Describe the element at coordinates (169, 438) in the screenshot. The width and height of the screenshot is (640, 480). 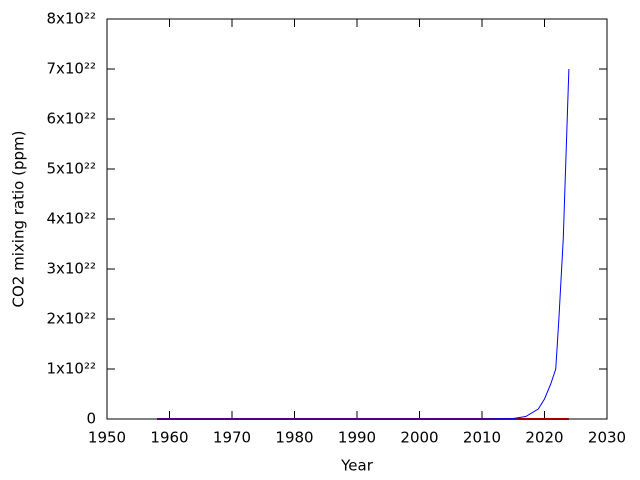
I see `x-tick-label: 1960` at that location.